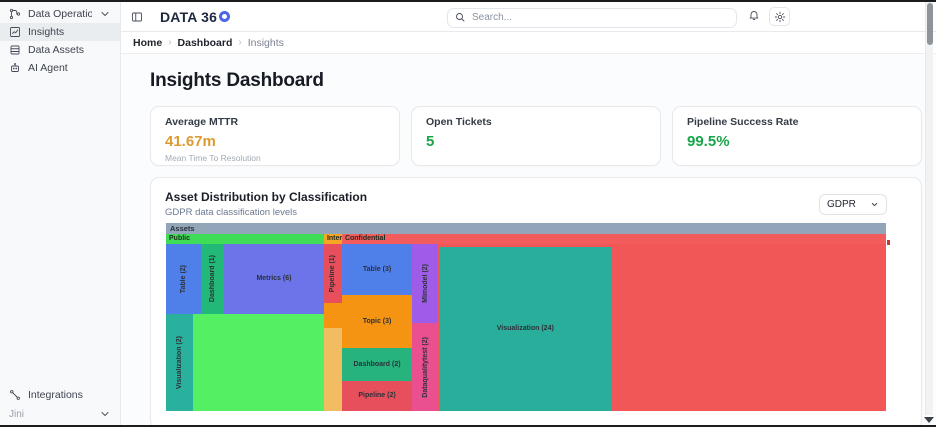 The image size is (936, 427). Describe the element at coordinates (213, 158) in the screenshot. I see `stat-subtext: Mean Time To Resolution` at that location.